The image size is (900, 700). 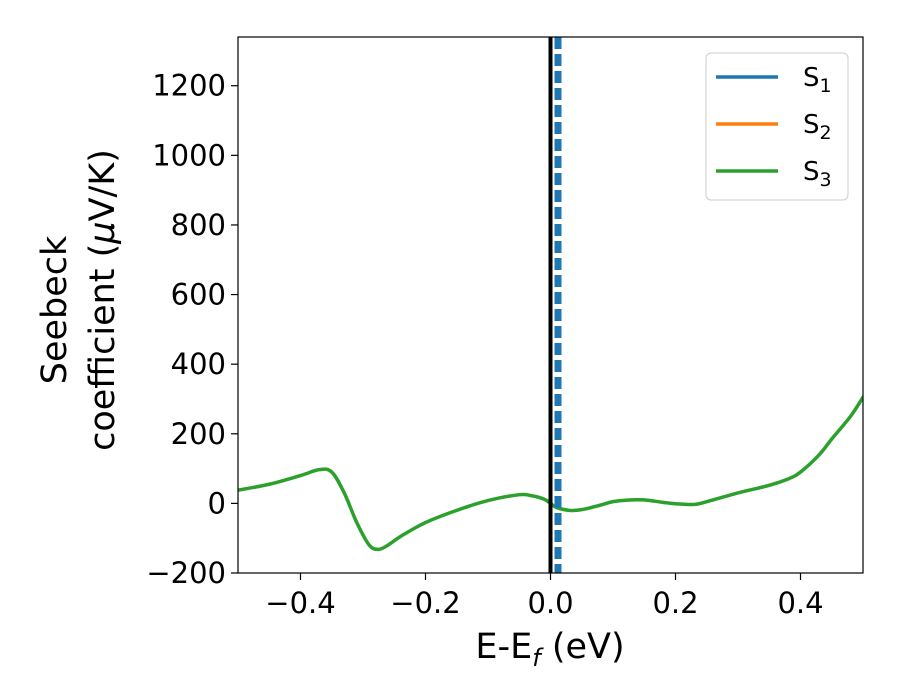 I want to click on y-tick-label: 600, so click(x=198, y=295).